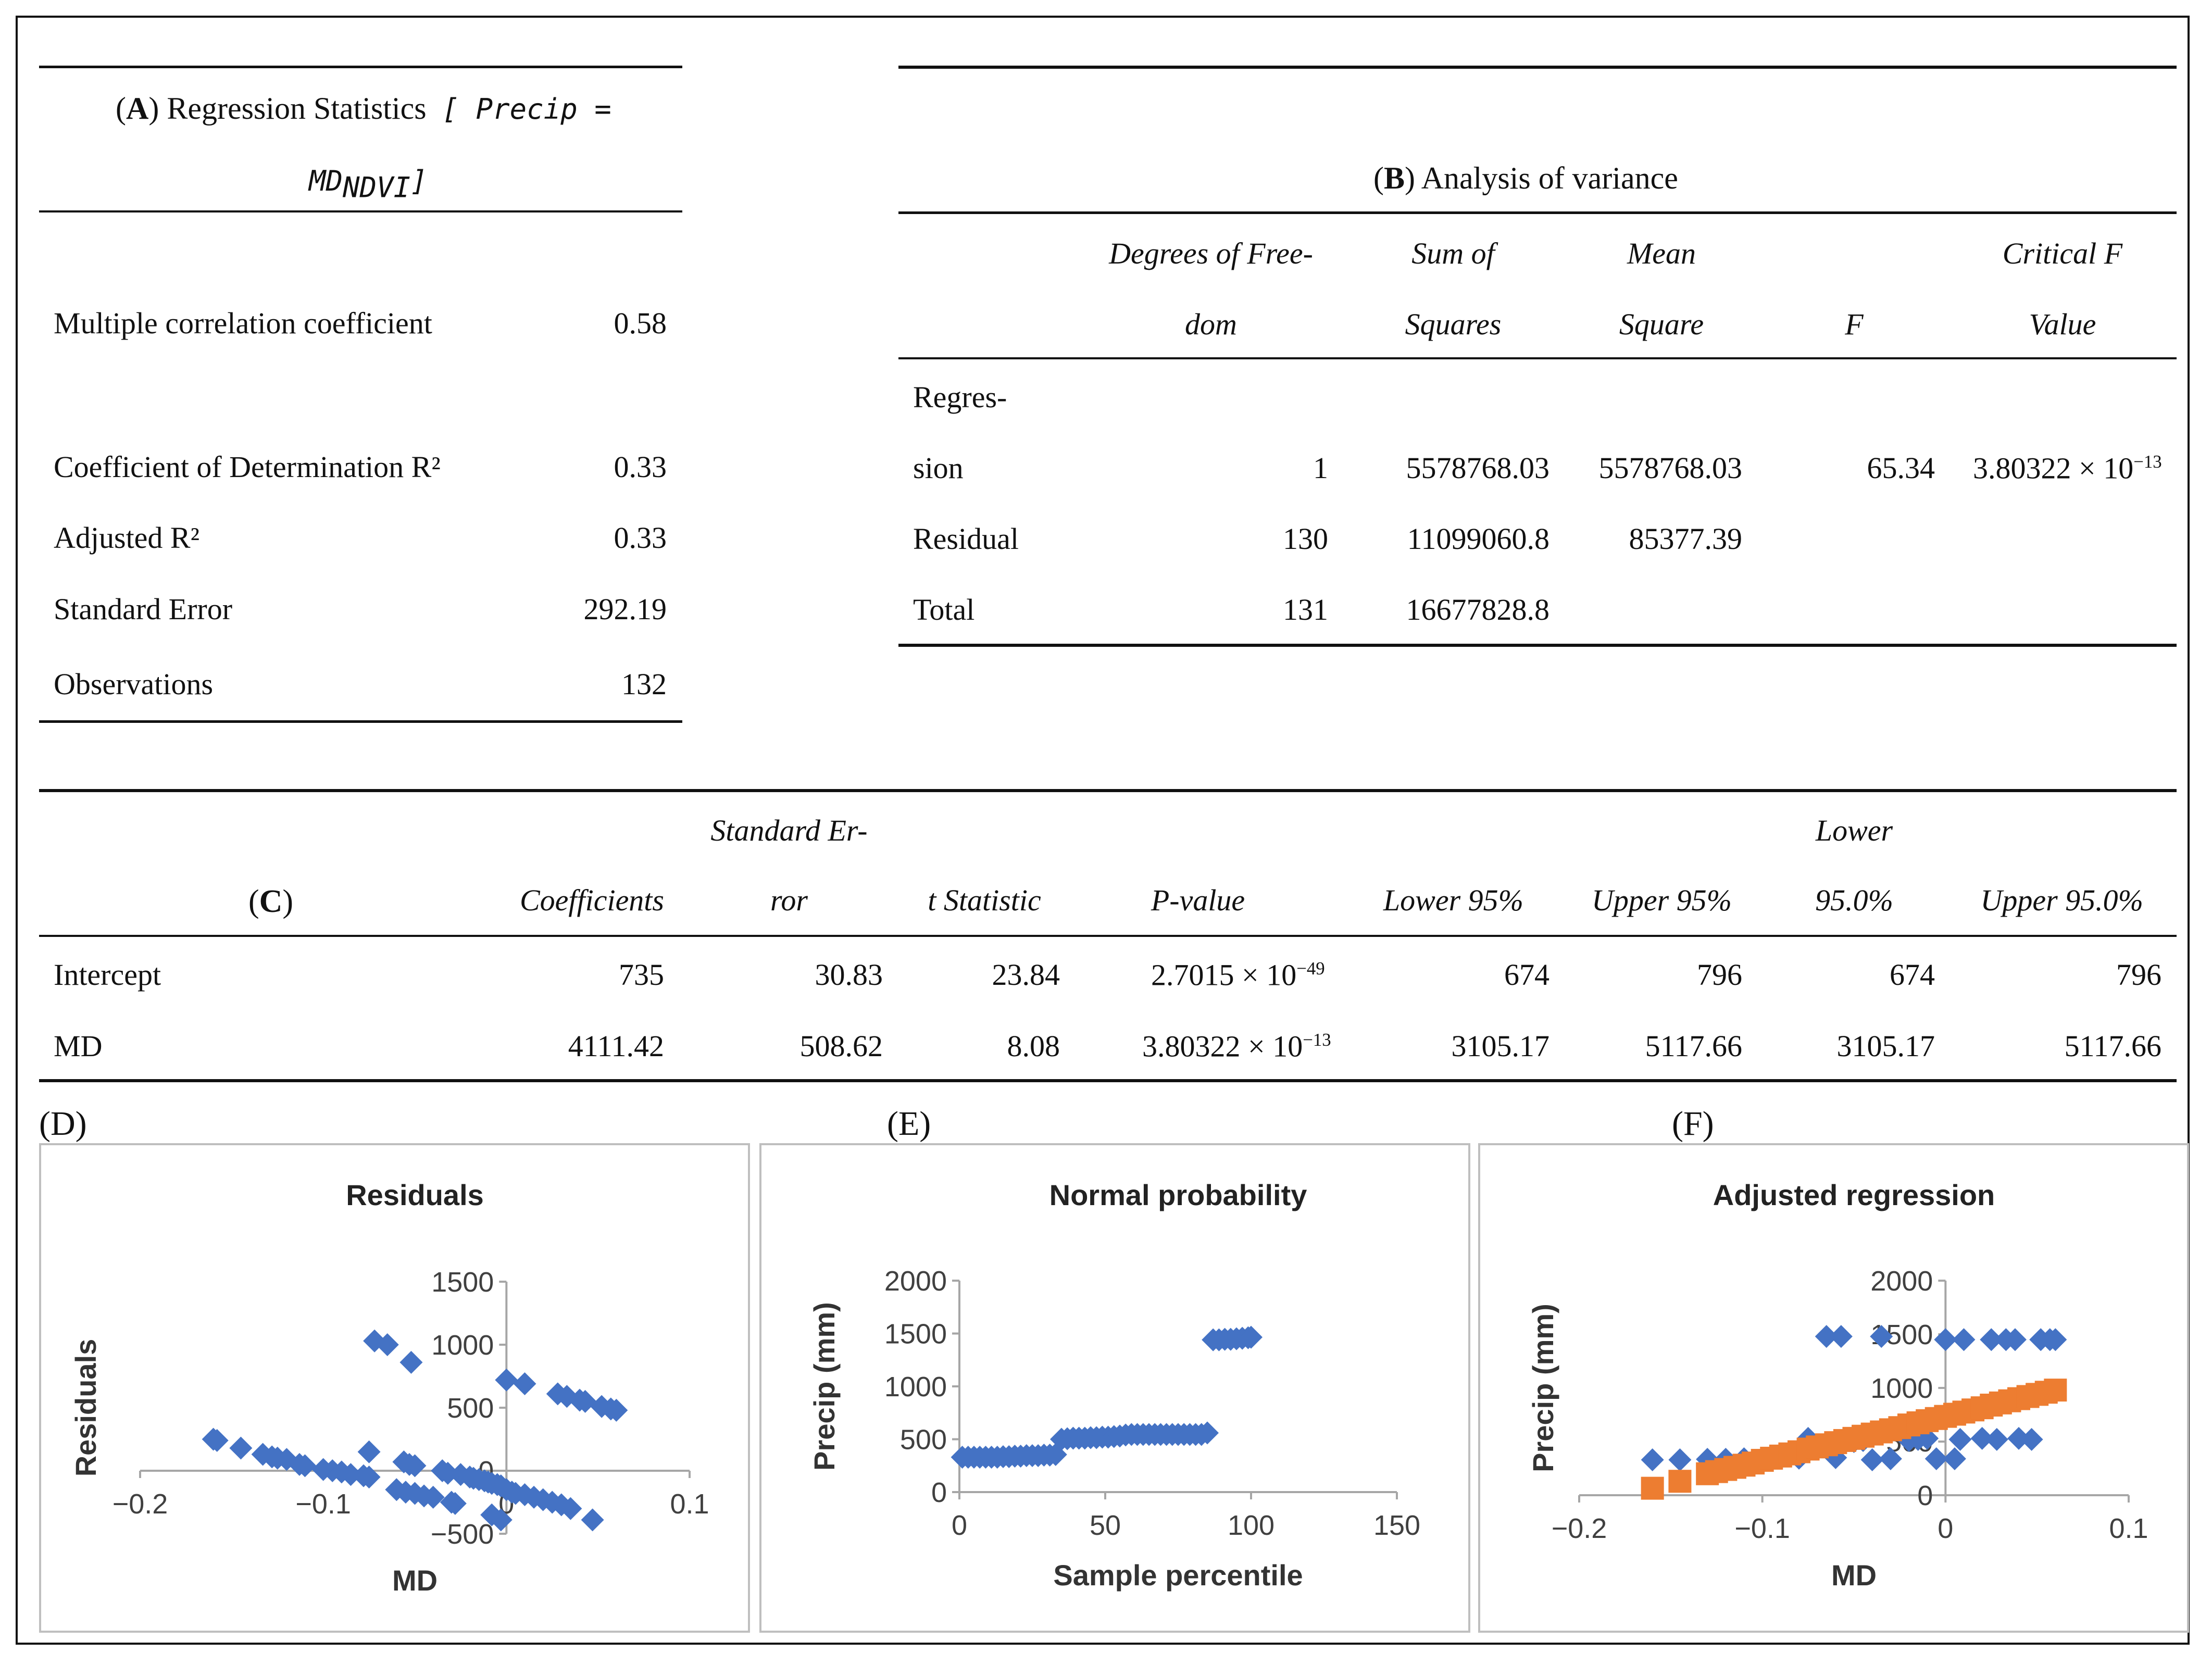  I want to click on coef-intercept-lower95: 674, so click(1526, 975).